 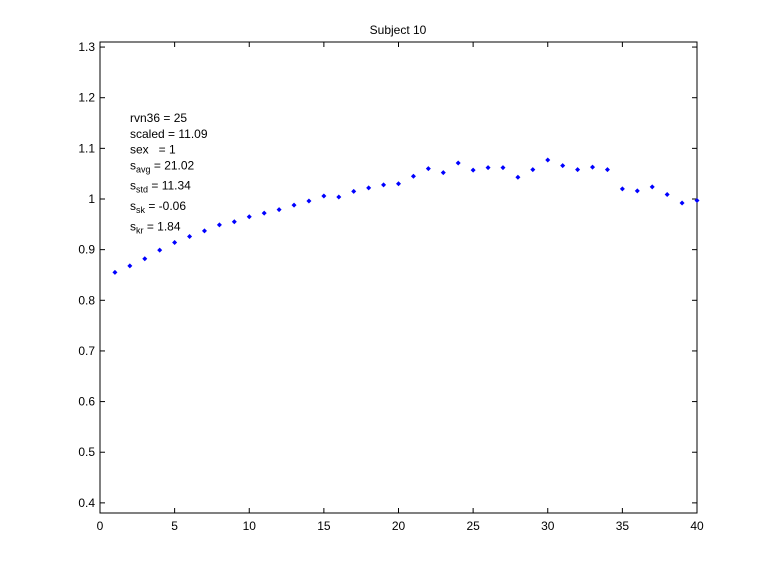 I want to click on annotation-line: ssk = -0.06, so click(x=158, y=207).